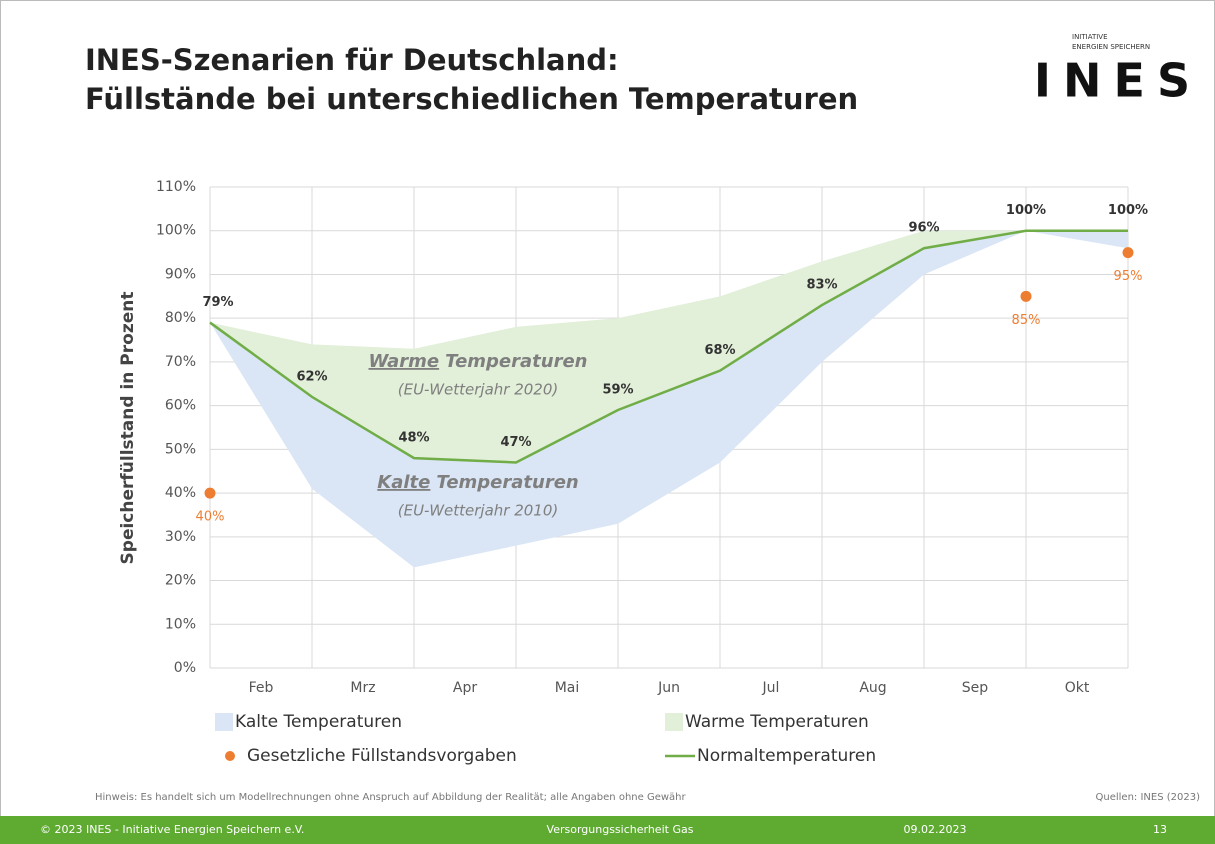 The height and width of the screenshot is (844, 1215). What do you see at coordinates (567, 688) in the screenshot?
I see `x-tick-label: Mai` at bounding box center [567, 688].